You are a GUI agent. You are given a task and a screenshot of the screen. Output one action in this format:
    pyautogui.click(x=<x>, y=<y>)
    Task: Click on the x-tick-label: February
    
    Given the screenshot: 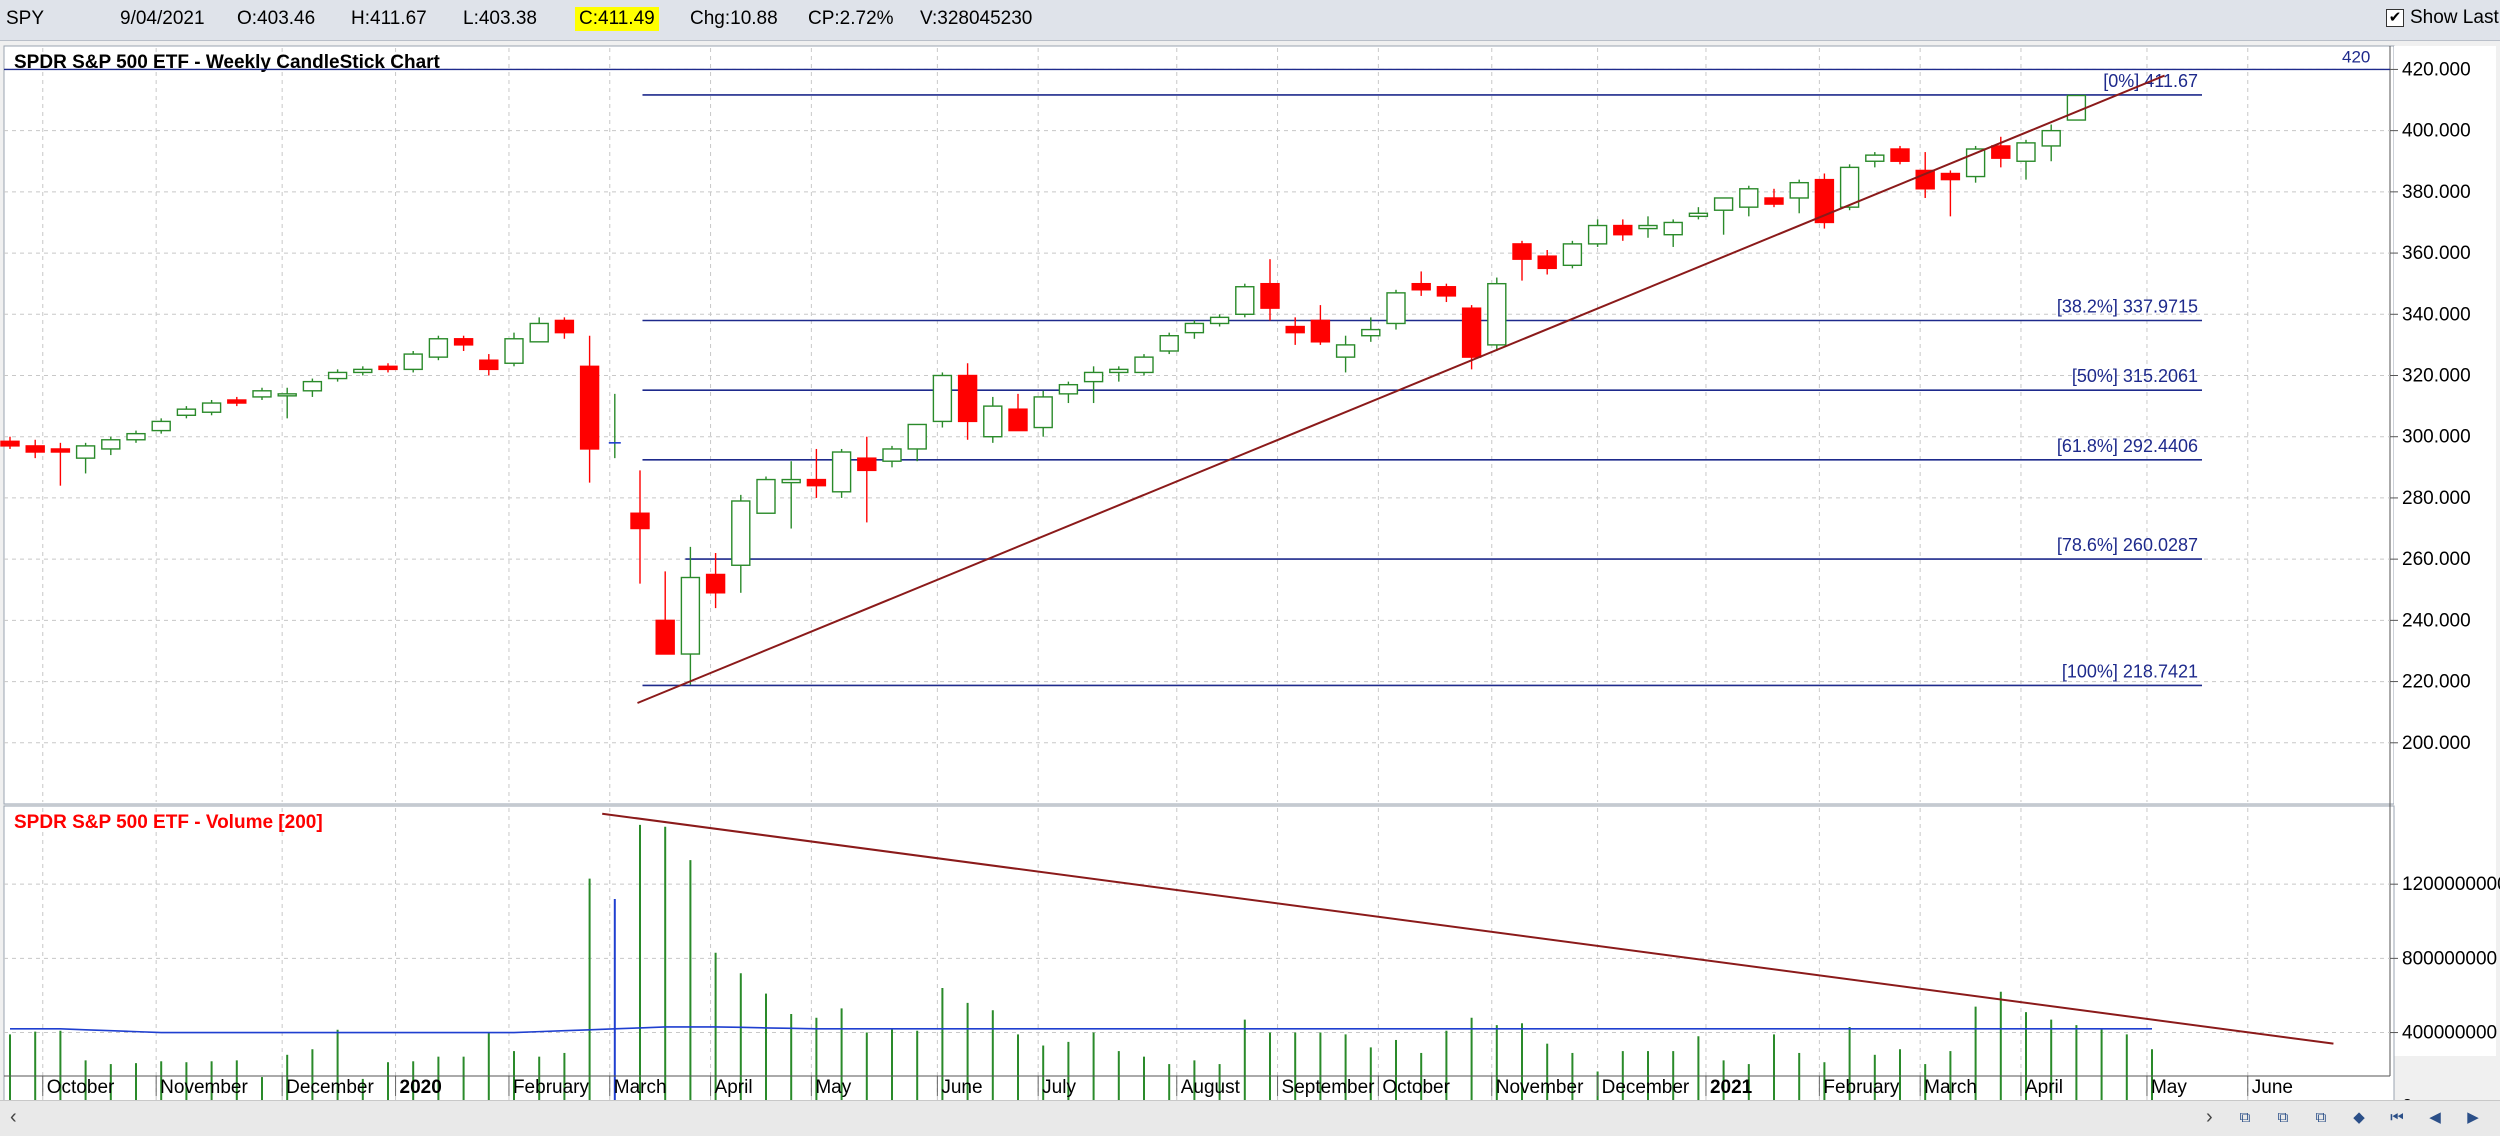 What is the action you would take?
    pyautogui.click(x=1861, y=1087)
    